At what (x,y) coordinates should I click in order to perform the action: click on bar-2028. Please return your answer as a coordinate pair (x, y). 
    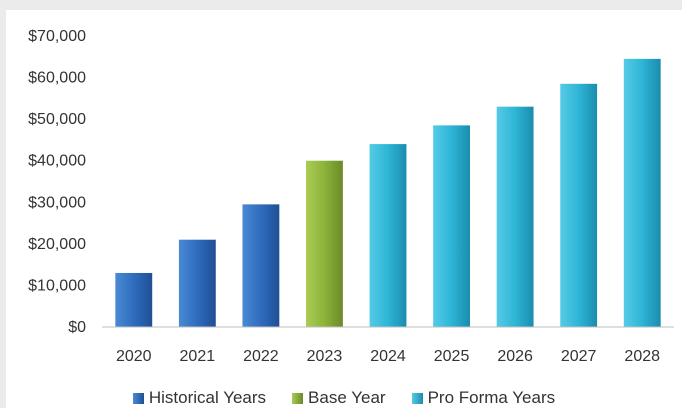
    Looking at the image, I should click on (642, 192).